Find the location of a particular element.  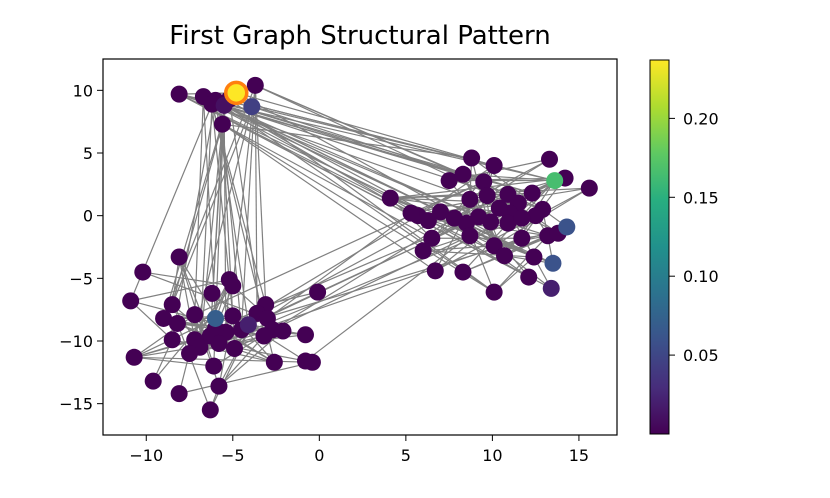

x-tick-label: 0 is located at coordinates (319, 455).